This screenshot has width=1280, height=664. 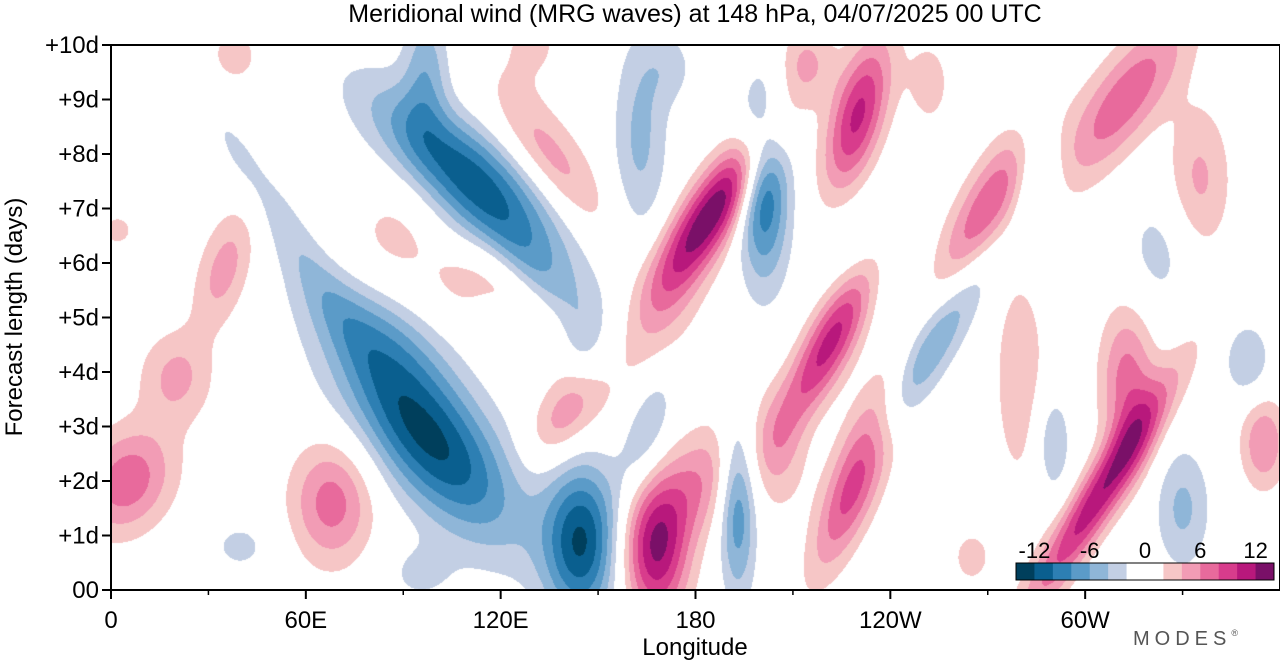 I want to click on modes-brand-text: MODES, so click(x=1182, y=639).